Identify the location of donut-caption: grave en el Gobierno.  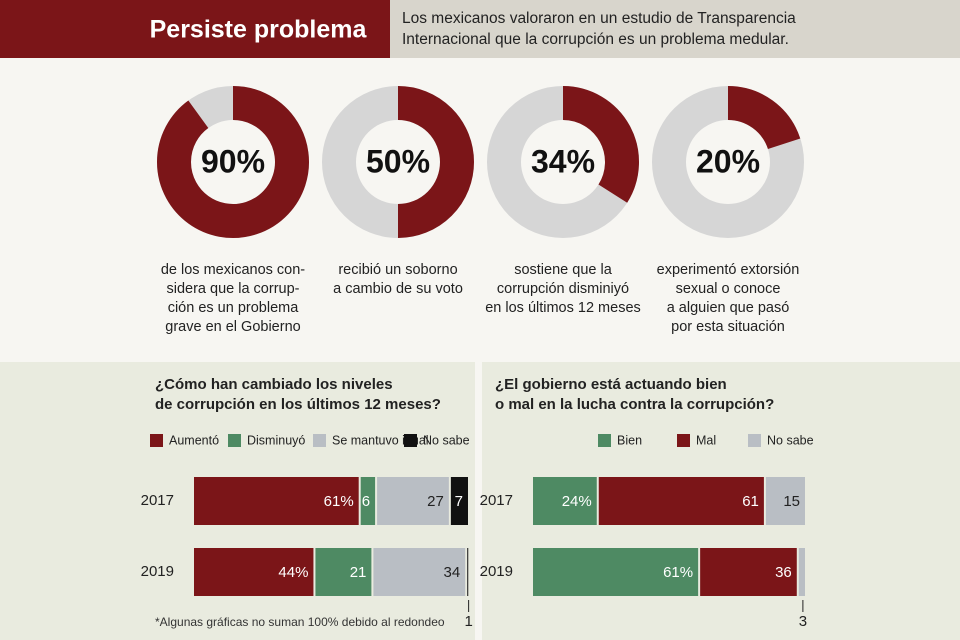
(232, 327).